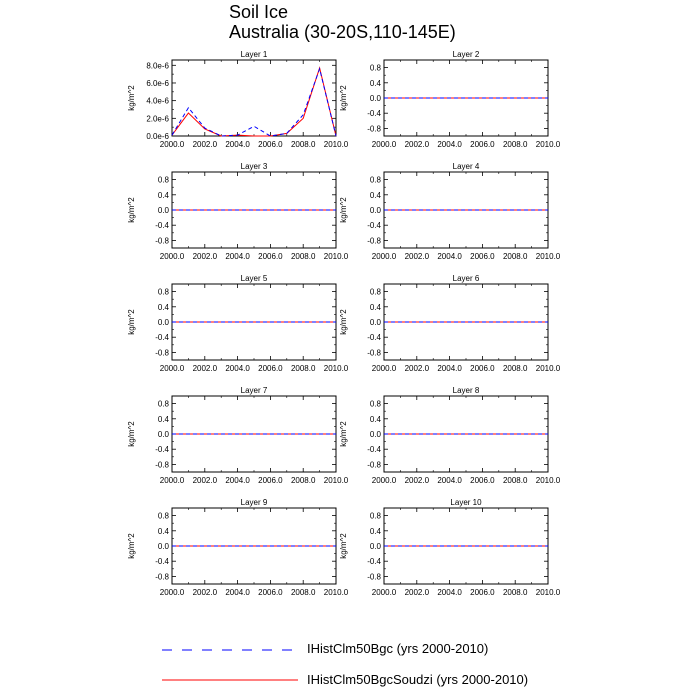 The width and height of the screenshot is (700, 700). I want to click on y-tick-label: 8.0e-6, so click(157, 65).